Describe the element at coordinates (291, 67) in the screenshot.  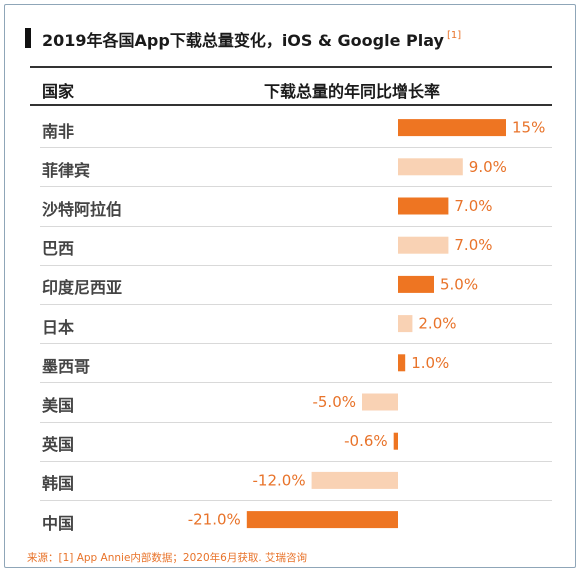
I see `header-top-rule` at that location.